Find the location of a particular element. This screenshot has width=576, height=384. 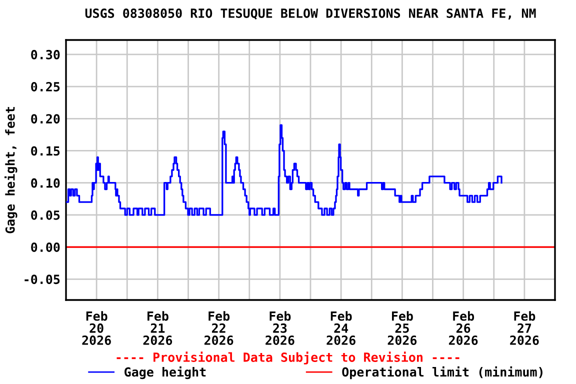

x-tick-label: Feb 20 2026 is located at coordinates (96, 328).